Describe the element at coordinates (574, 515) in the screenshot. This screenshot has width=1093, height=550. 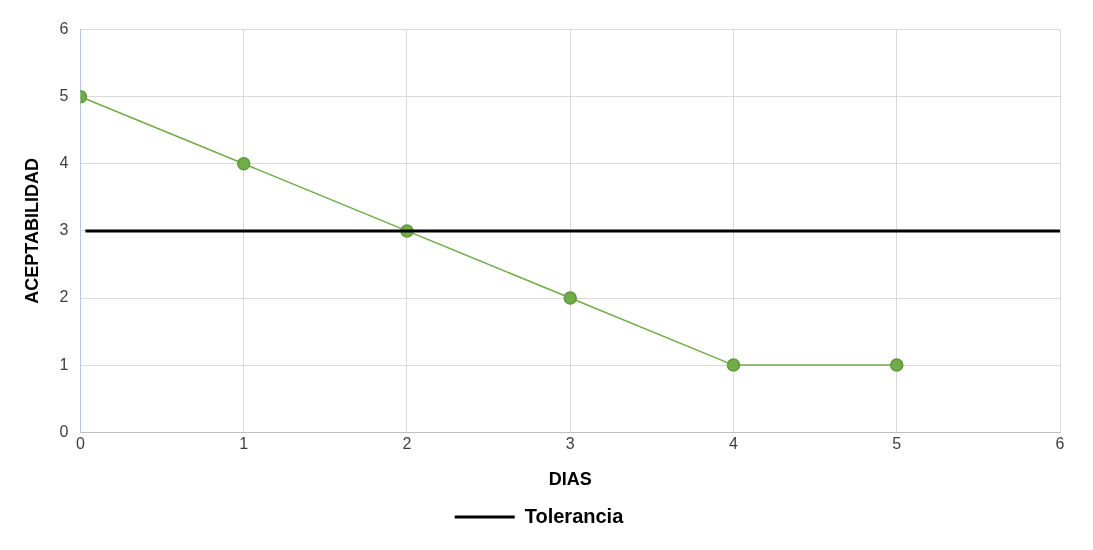
I see `legend-label: Tolerancia` at that location.